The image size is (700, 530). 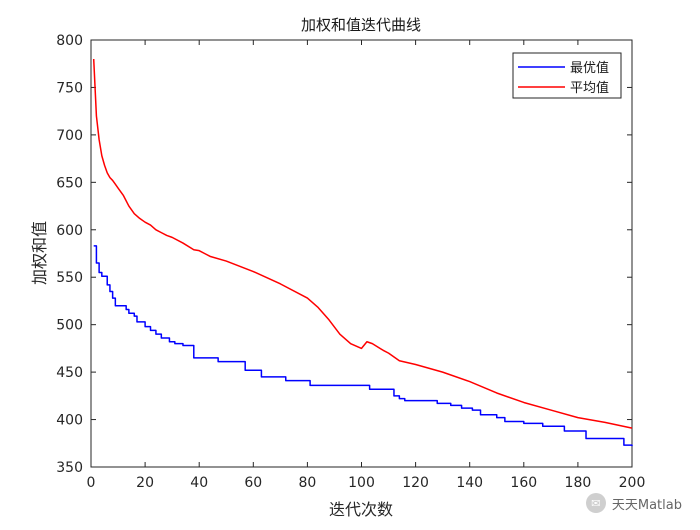 What do you see at coordinates (69, 88) in the screenshot?
I see `y-tick-label: 750` at bounding box center [69, 88].